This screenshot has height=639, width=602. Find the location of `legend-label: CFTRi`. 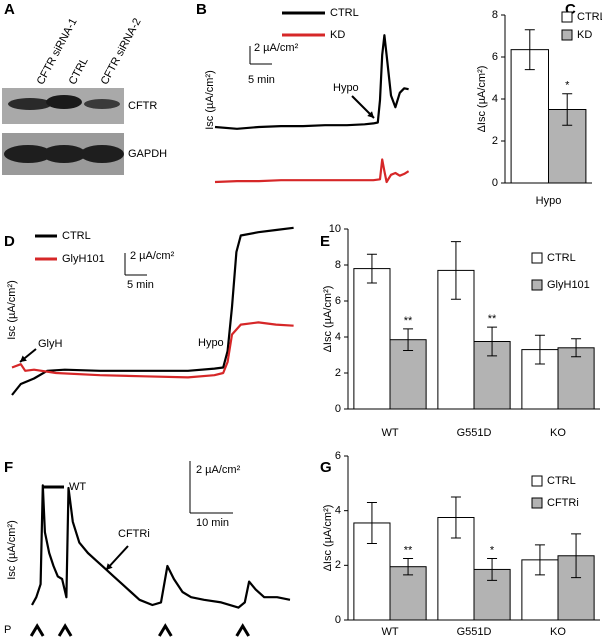

legend-label: CFTRi is located at coordinates (563, 503).